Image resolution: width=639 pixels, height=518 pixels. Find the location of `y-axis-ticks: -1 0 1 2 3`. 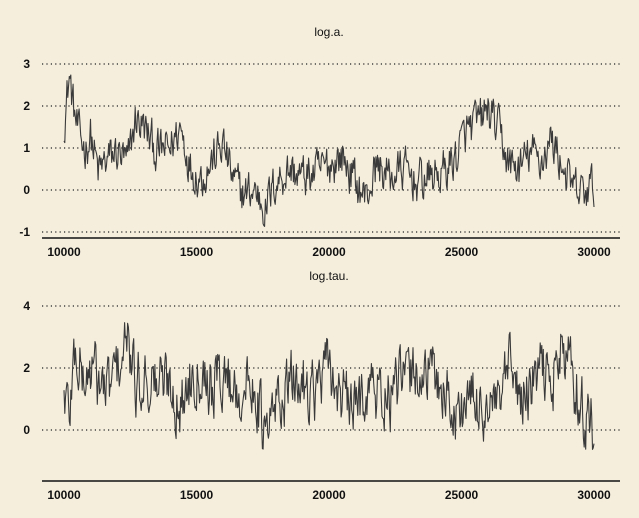

y-axis-ticks: -1 0 1 2 3 is located at coordinates (24, 148).